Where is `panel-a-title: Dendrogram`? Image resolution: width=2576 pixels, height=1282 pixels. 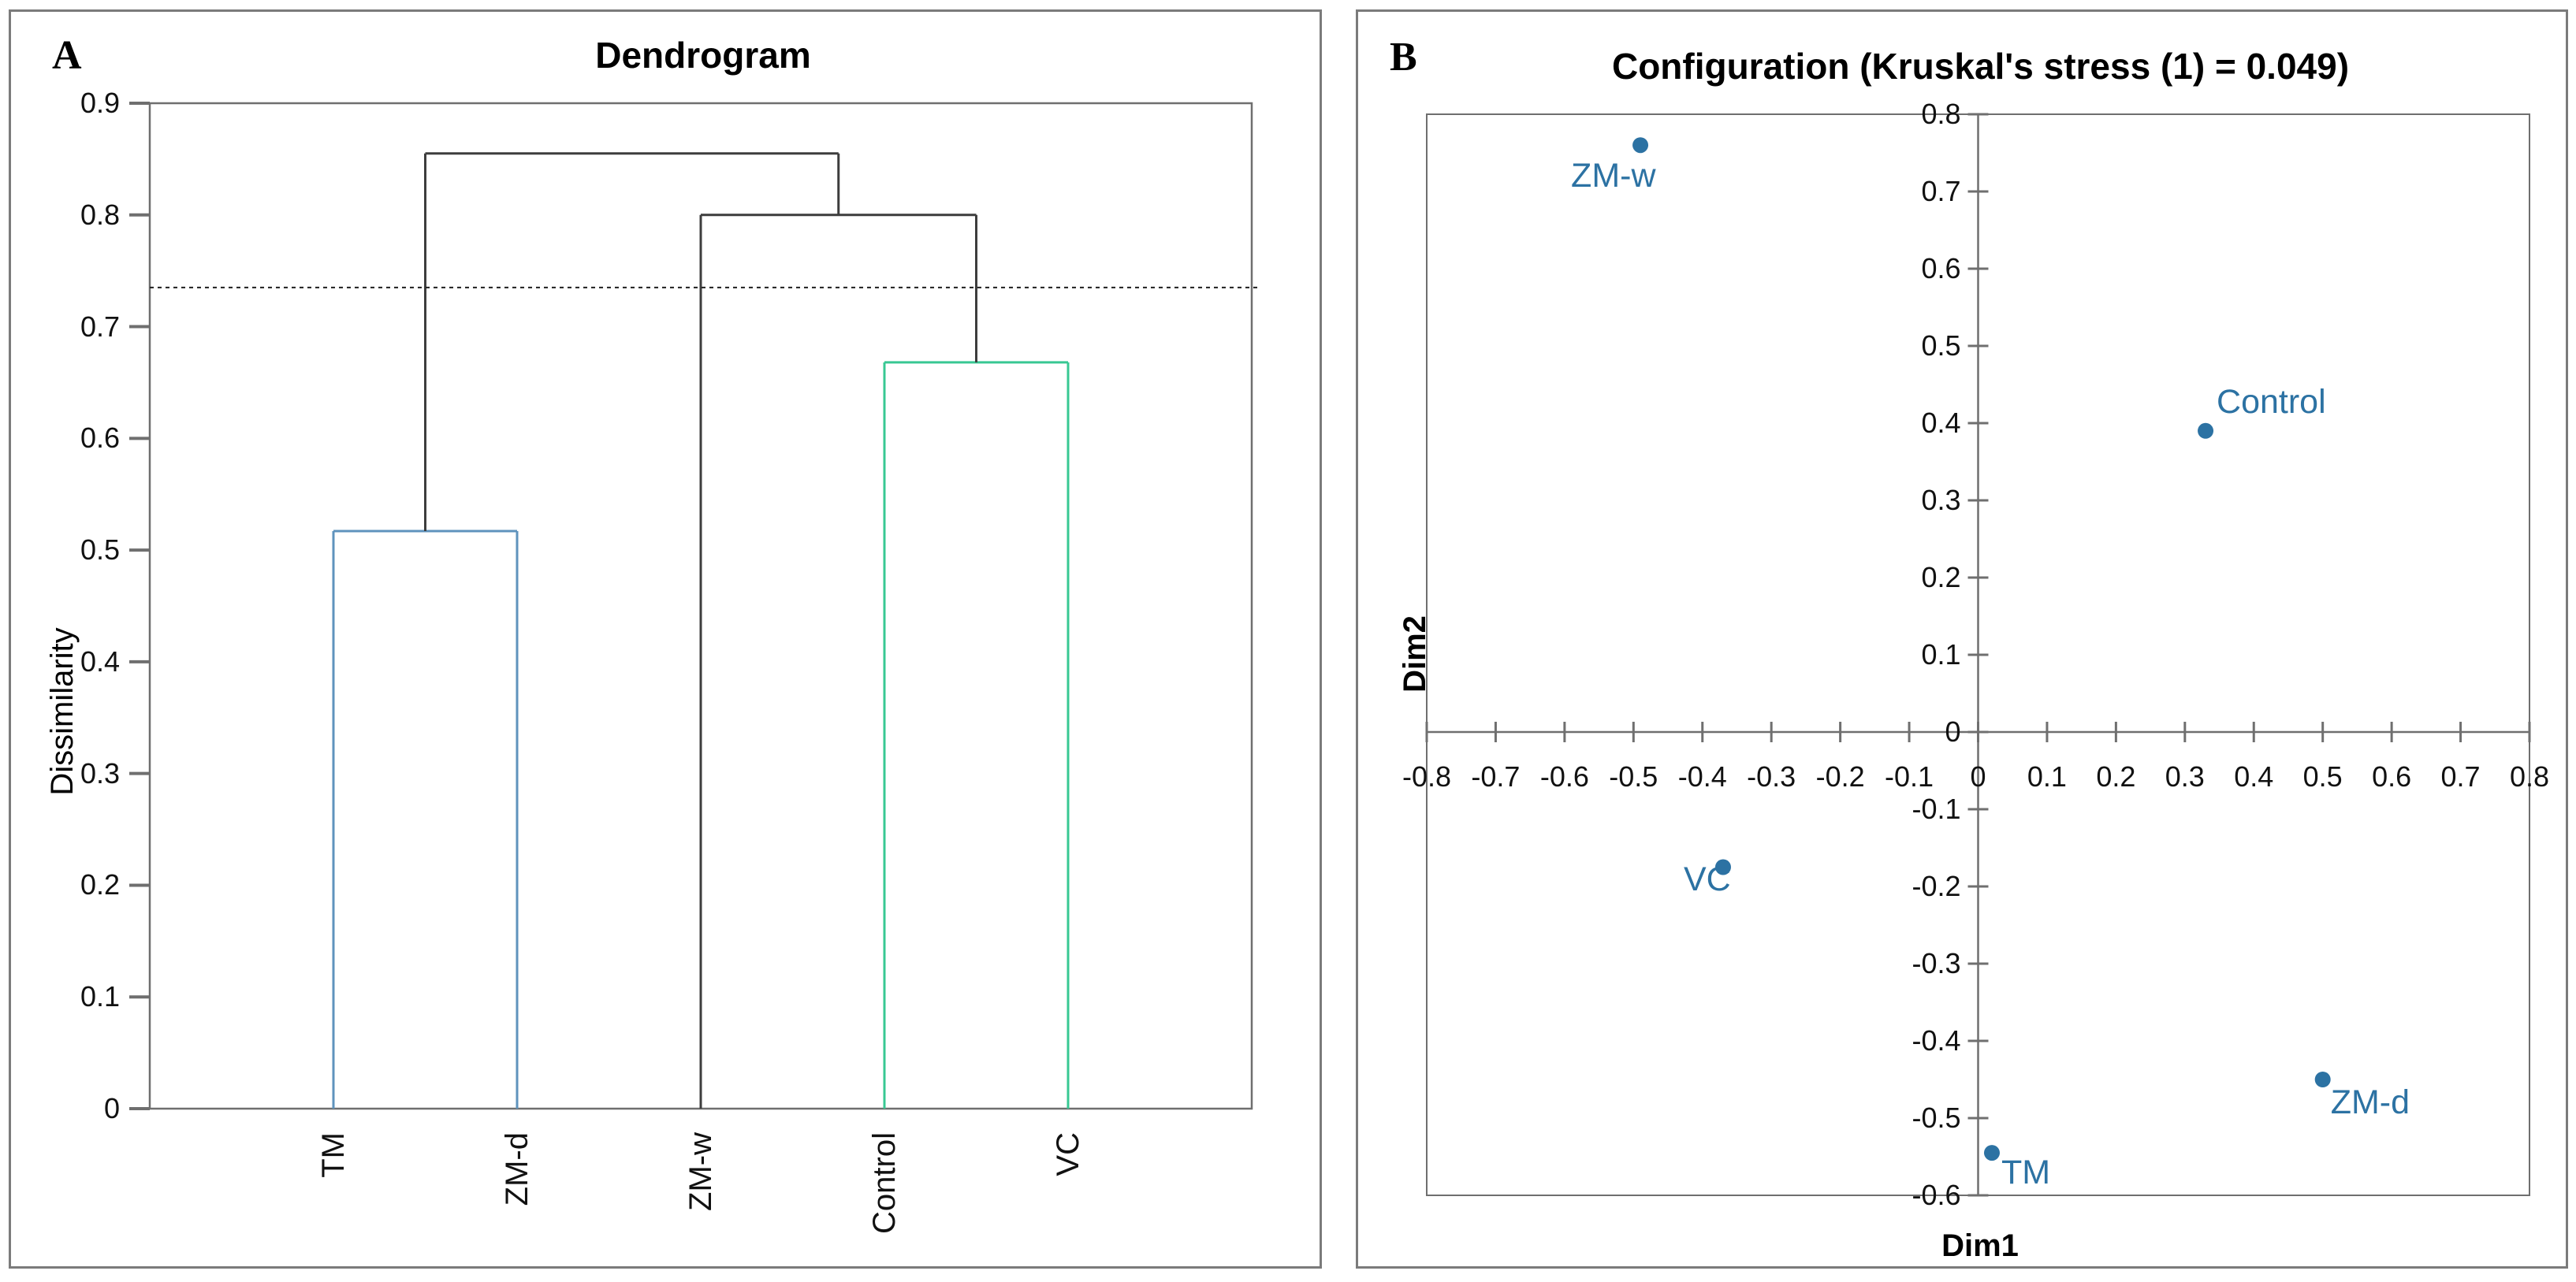
panel-a-title: Dendrogram is located at coordinates (703, 55).